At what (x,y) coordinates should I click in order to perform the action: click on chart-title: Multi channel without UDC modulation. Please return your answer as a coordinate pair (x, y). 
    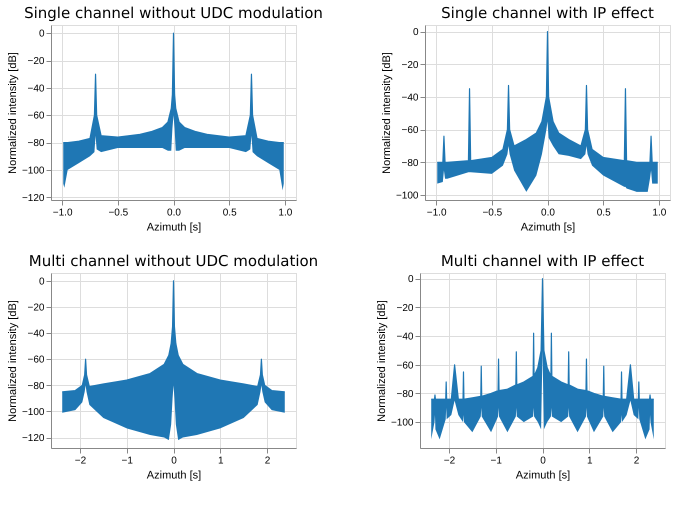
    Looking at the image, I should click on (173, 261).